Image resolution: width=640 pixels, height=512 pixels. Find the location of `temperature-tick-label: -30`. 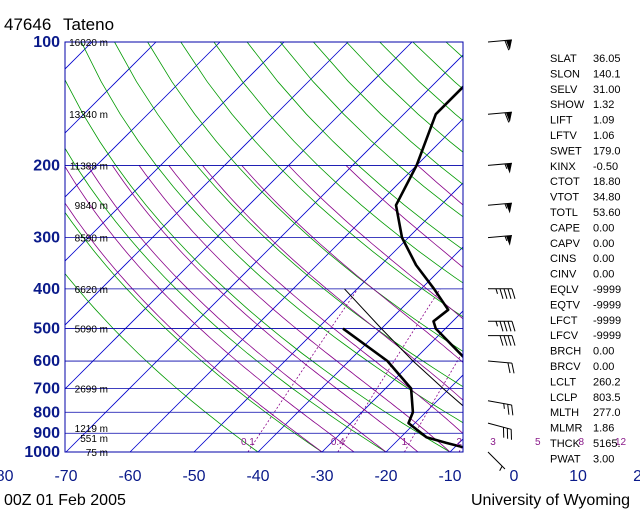

temperature-tick-label: -30 is located at coordinates (321, 476).